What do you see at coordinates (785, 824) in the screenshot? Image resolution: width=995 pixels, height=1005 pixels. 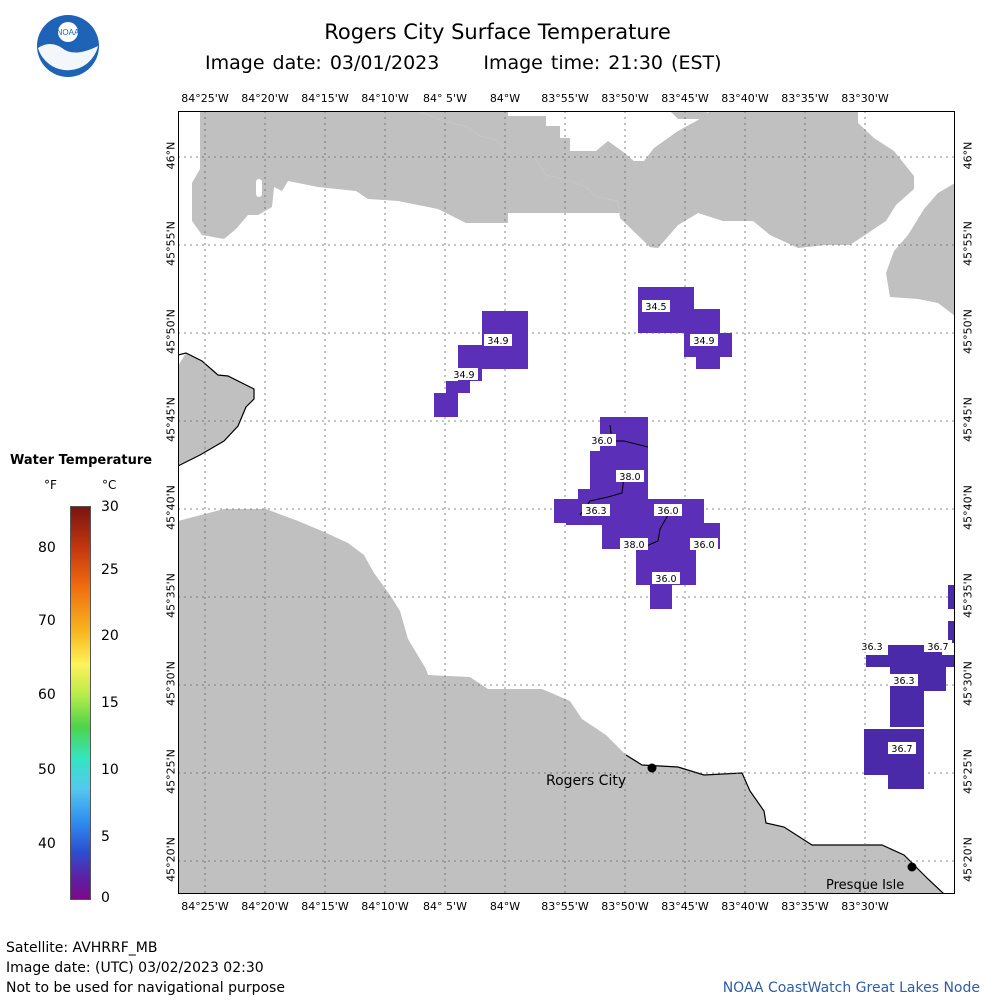 I see `south-shoreline` at bounding box center [785, 824].